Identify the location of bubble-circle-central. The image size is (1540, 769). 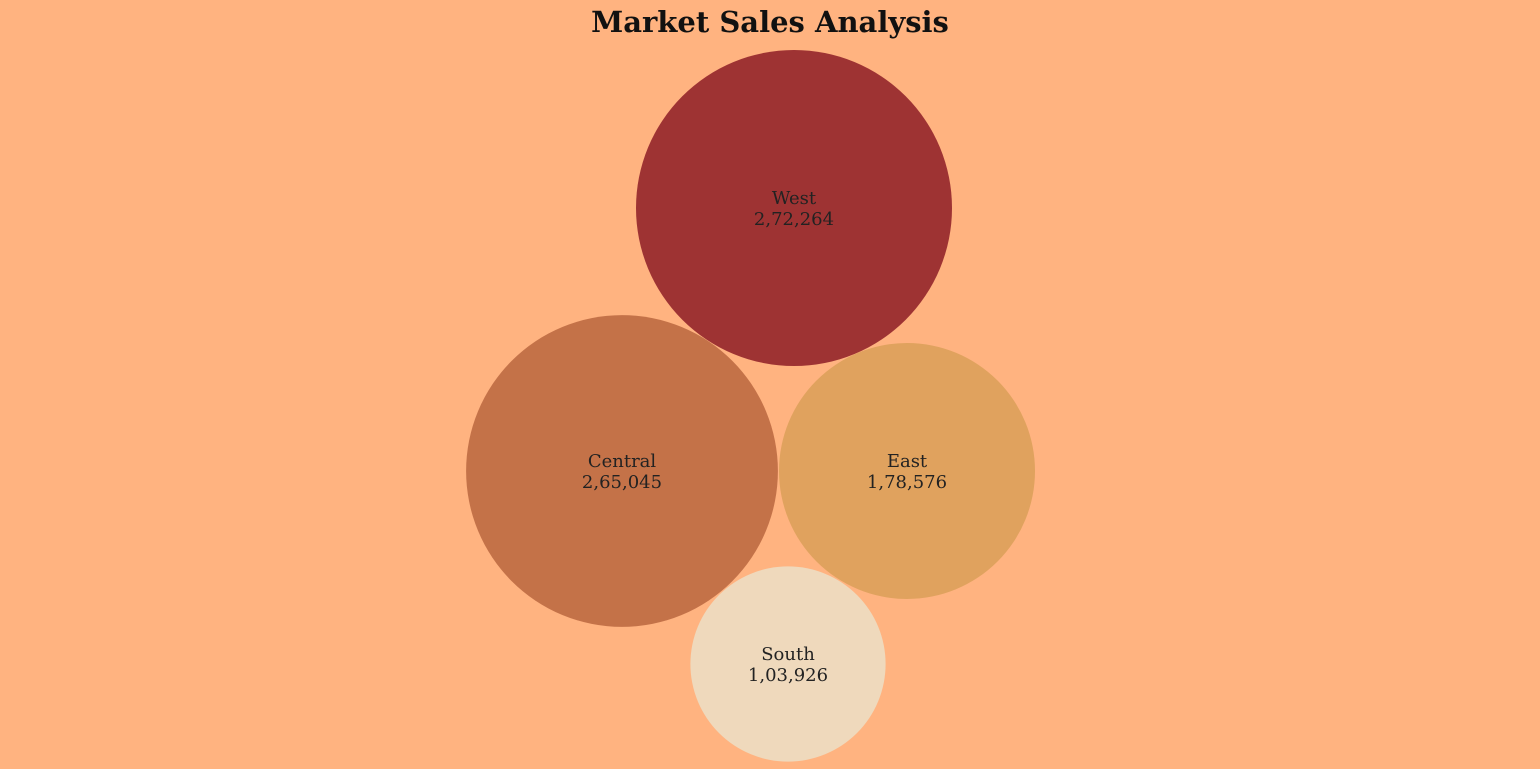
(622, 471).